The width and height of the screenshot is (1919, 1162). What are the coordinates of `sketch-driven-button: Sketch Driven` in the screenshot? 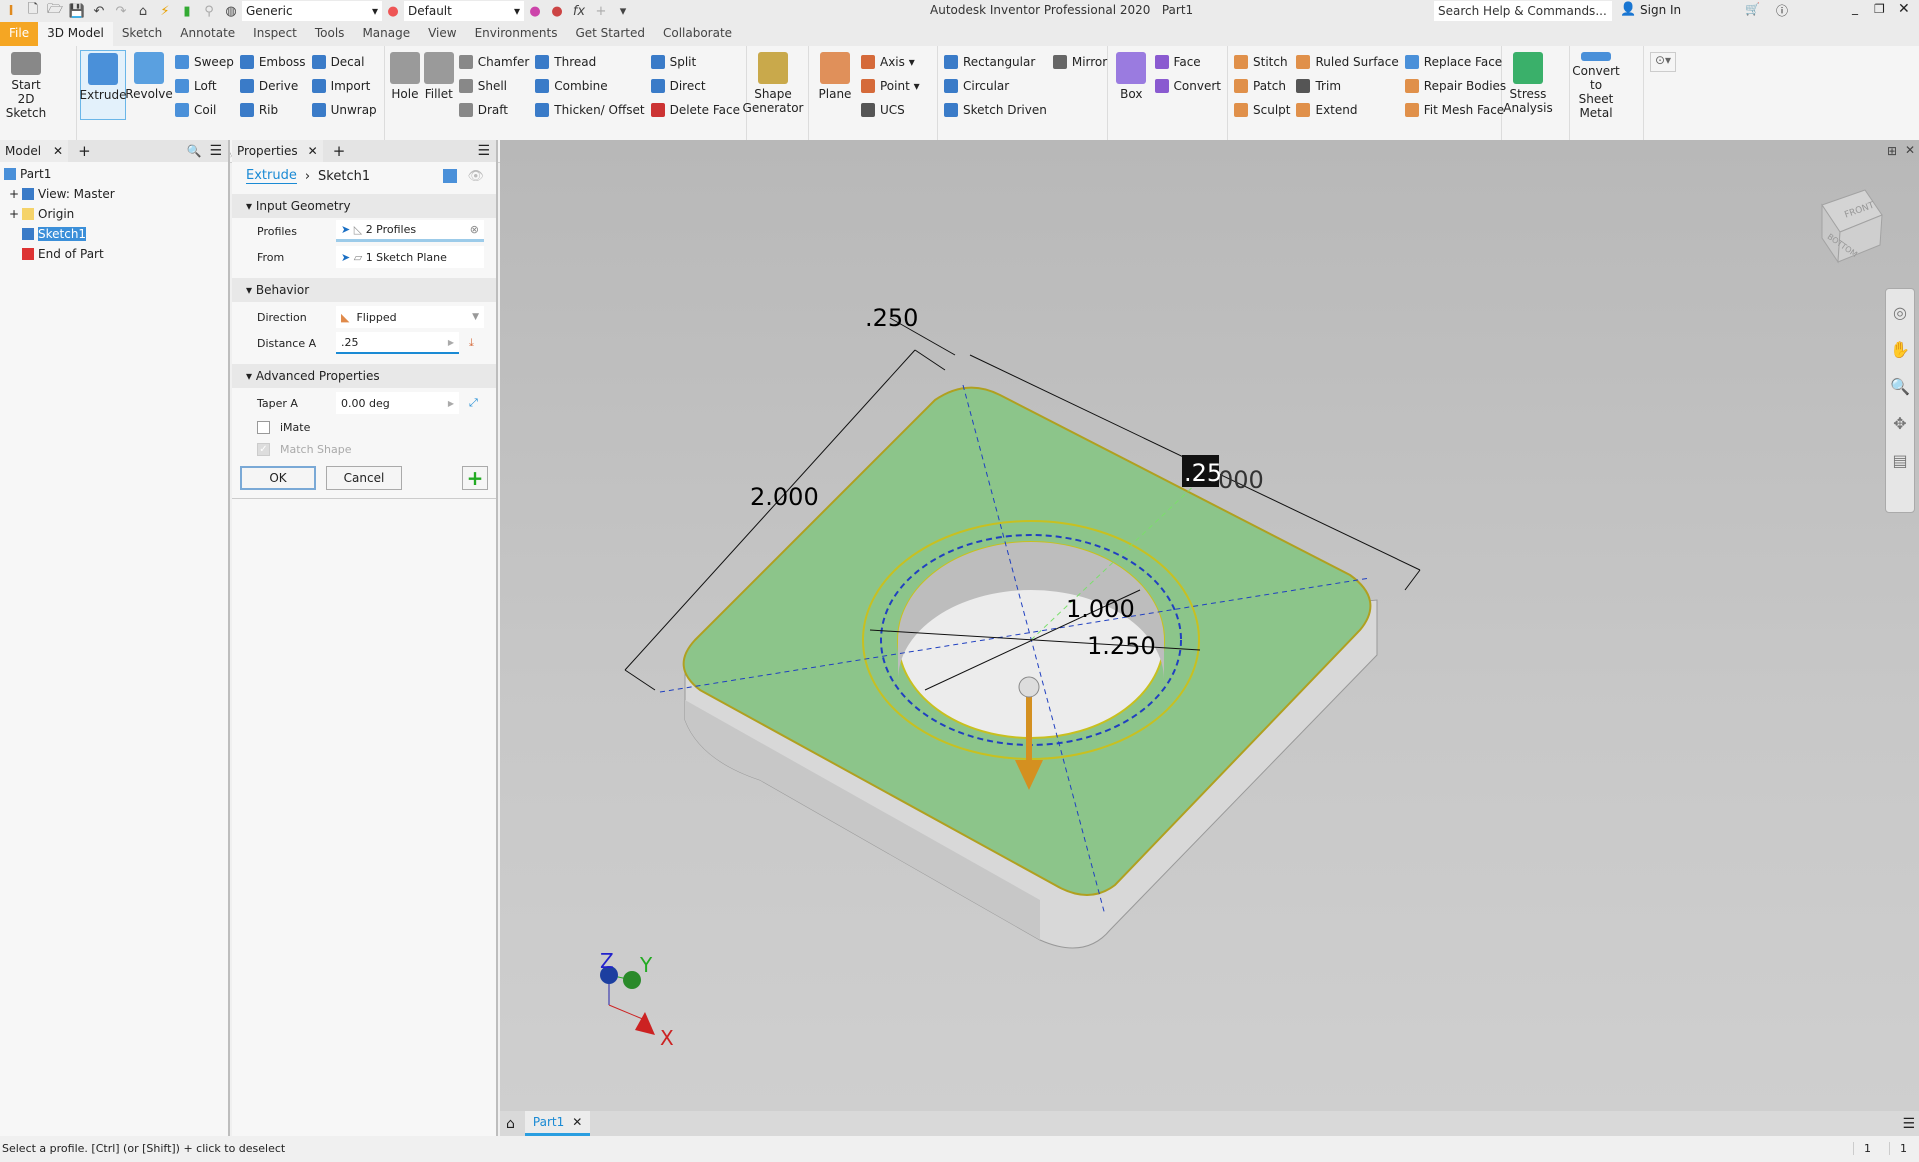 It's located at (995, 110).